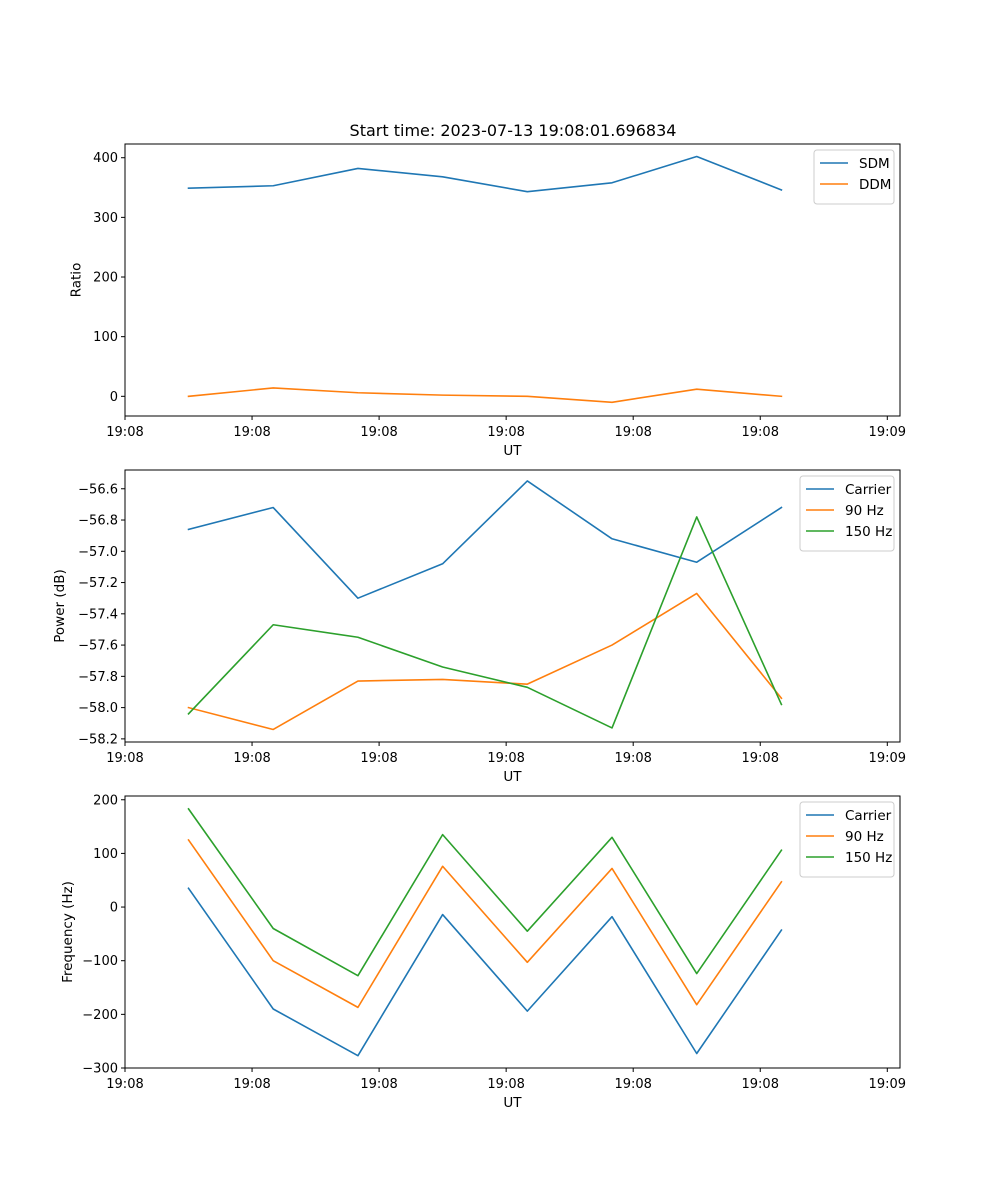 The width and height of the screenshot is (1000, 1200). I want to click on chart-3-y-tick-label: 0, so click(114, 908).